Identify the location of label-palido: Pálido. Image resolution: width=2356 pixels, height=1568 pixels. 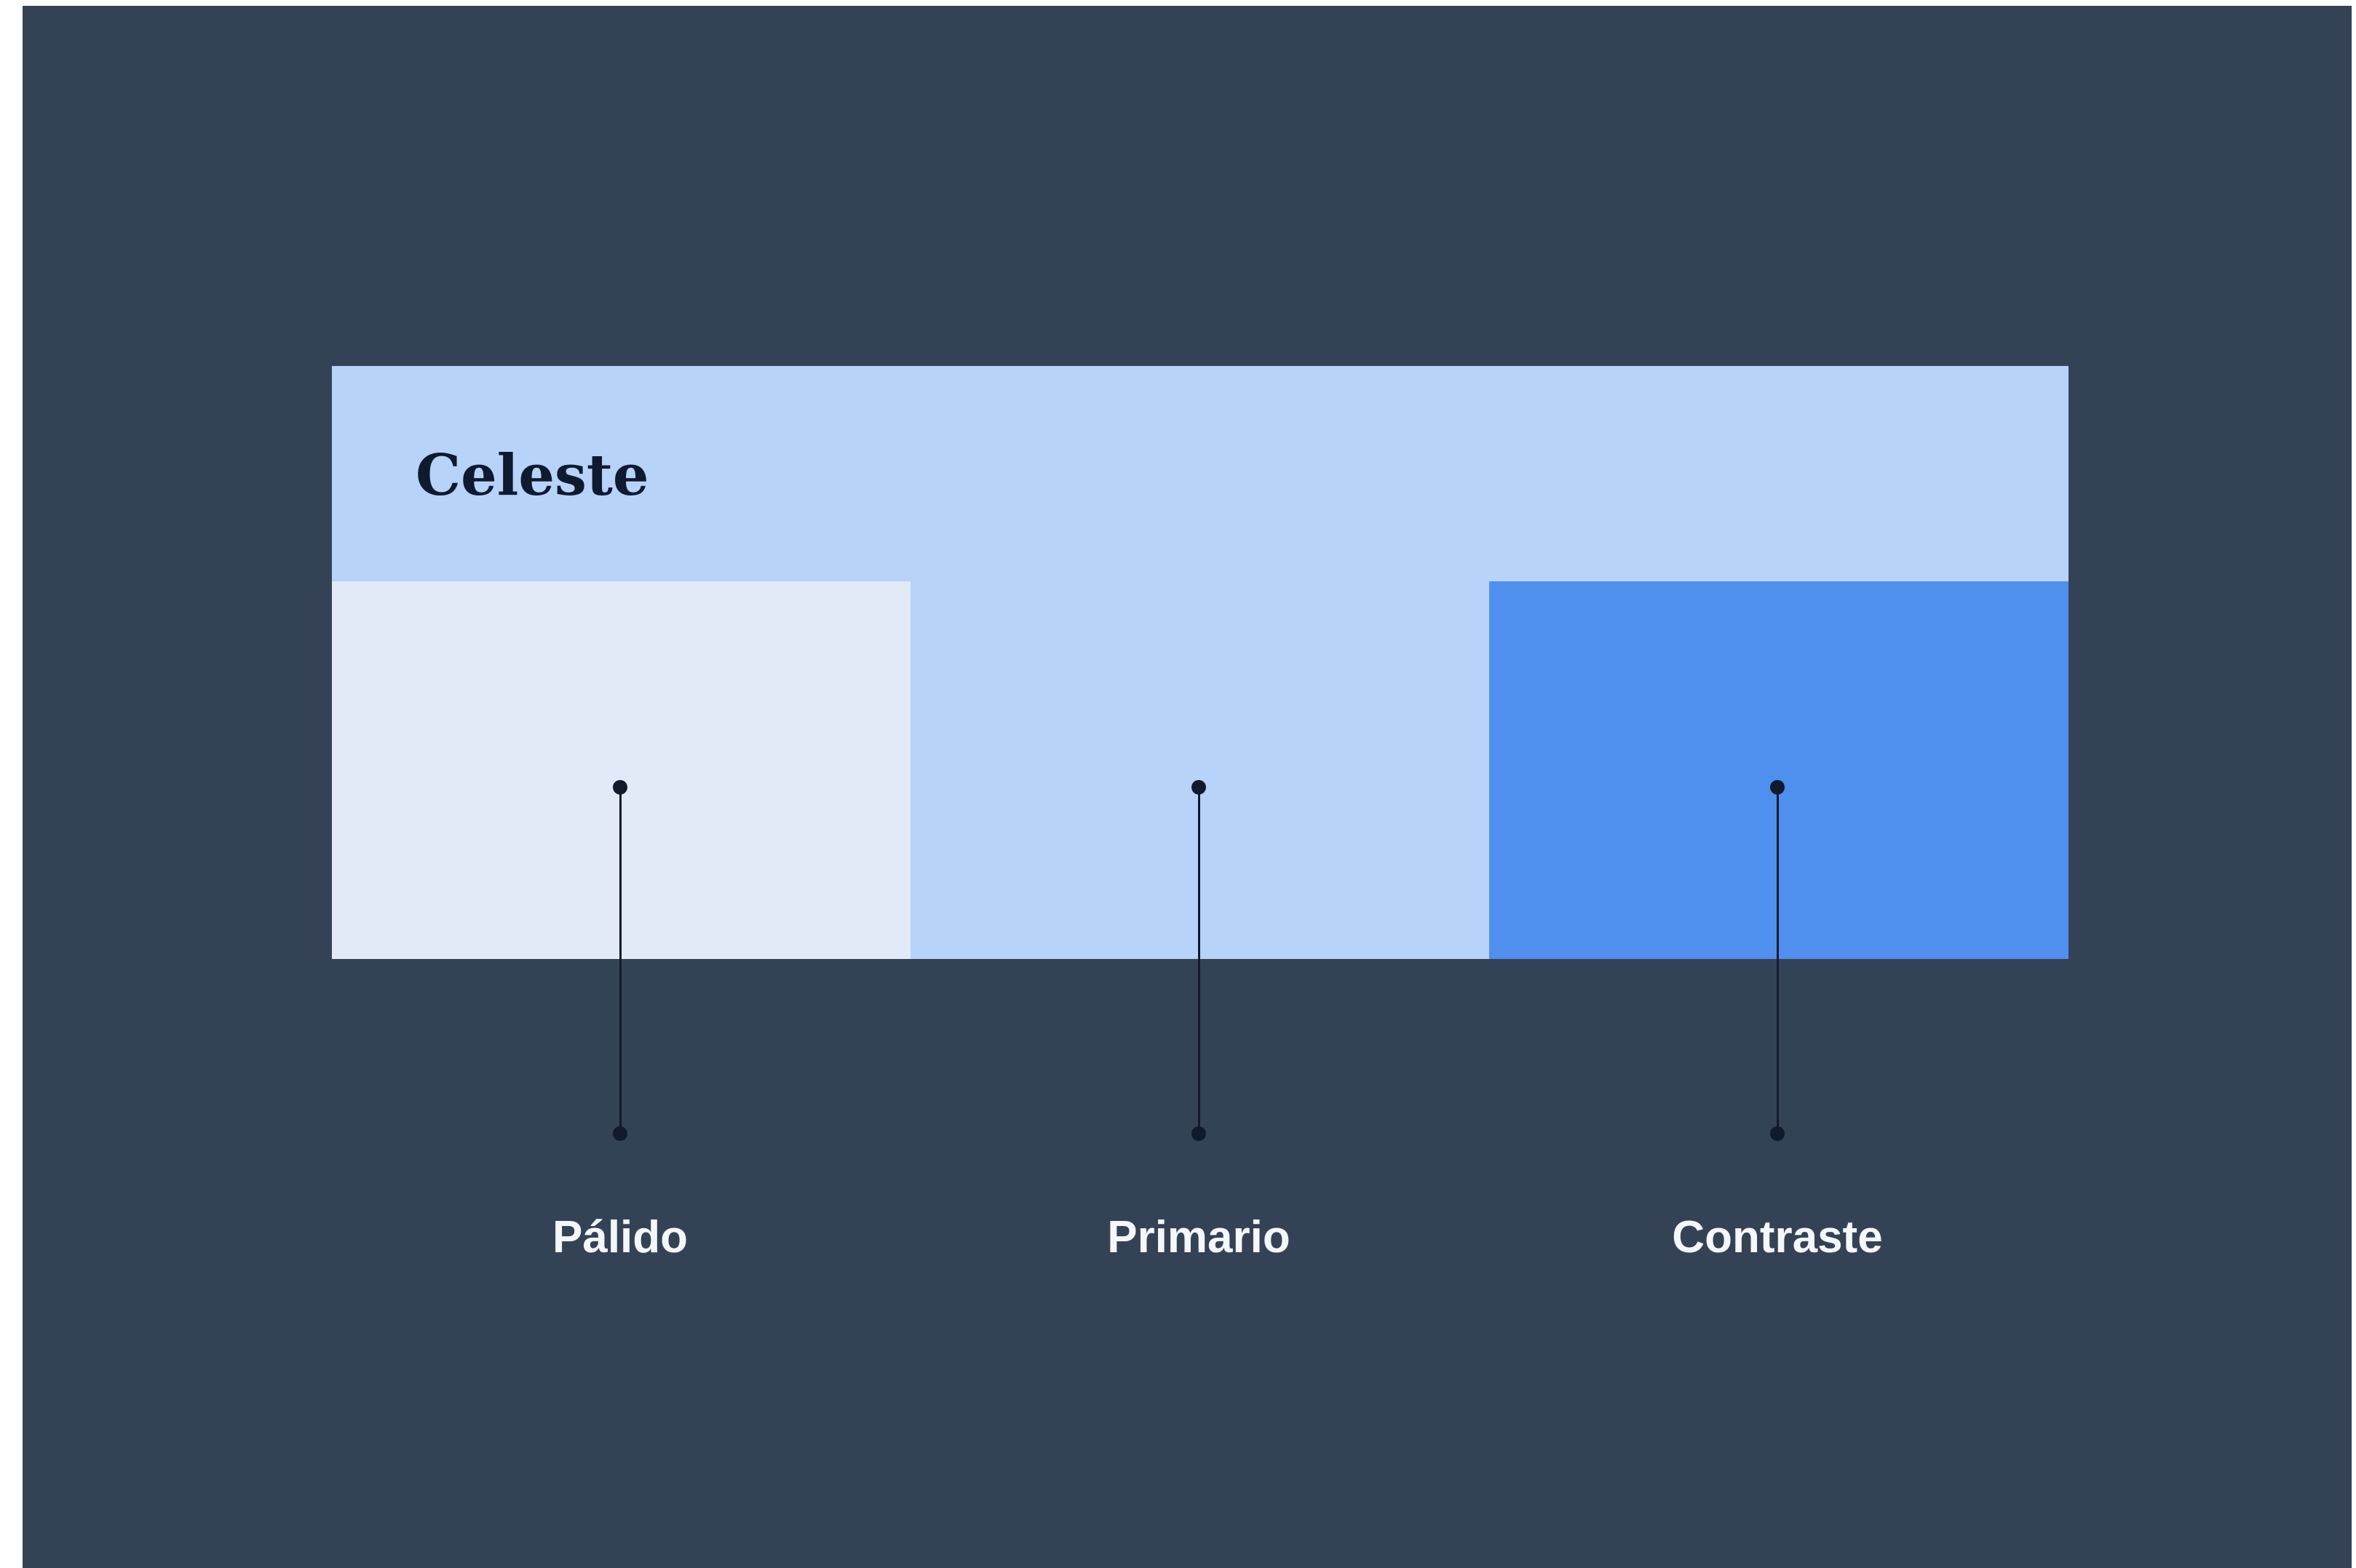
(620, 1237).